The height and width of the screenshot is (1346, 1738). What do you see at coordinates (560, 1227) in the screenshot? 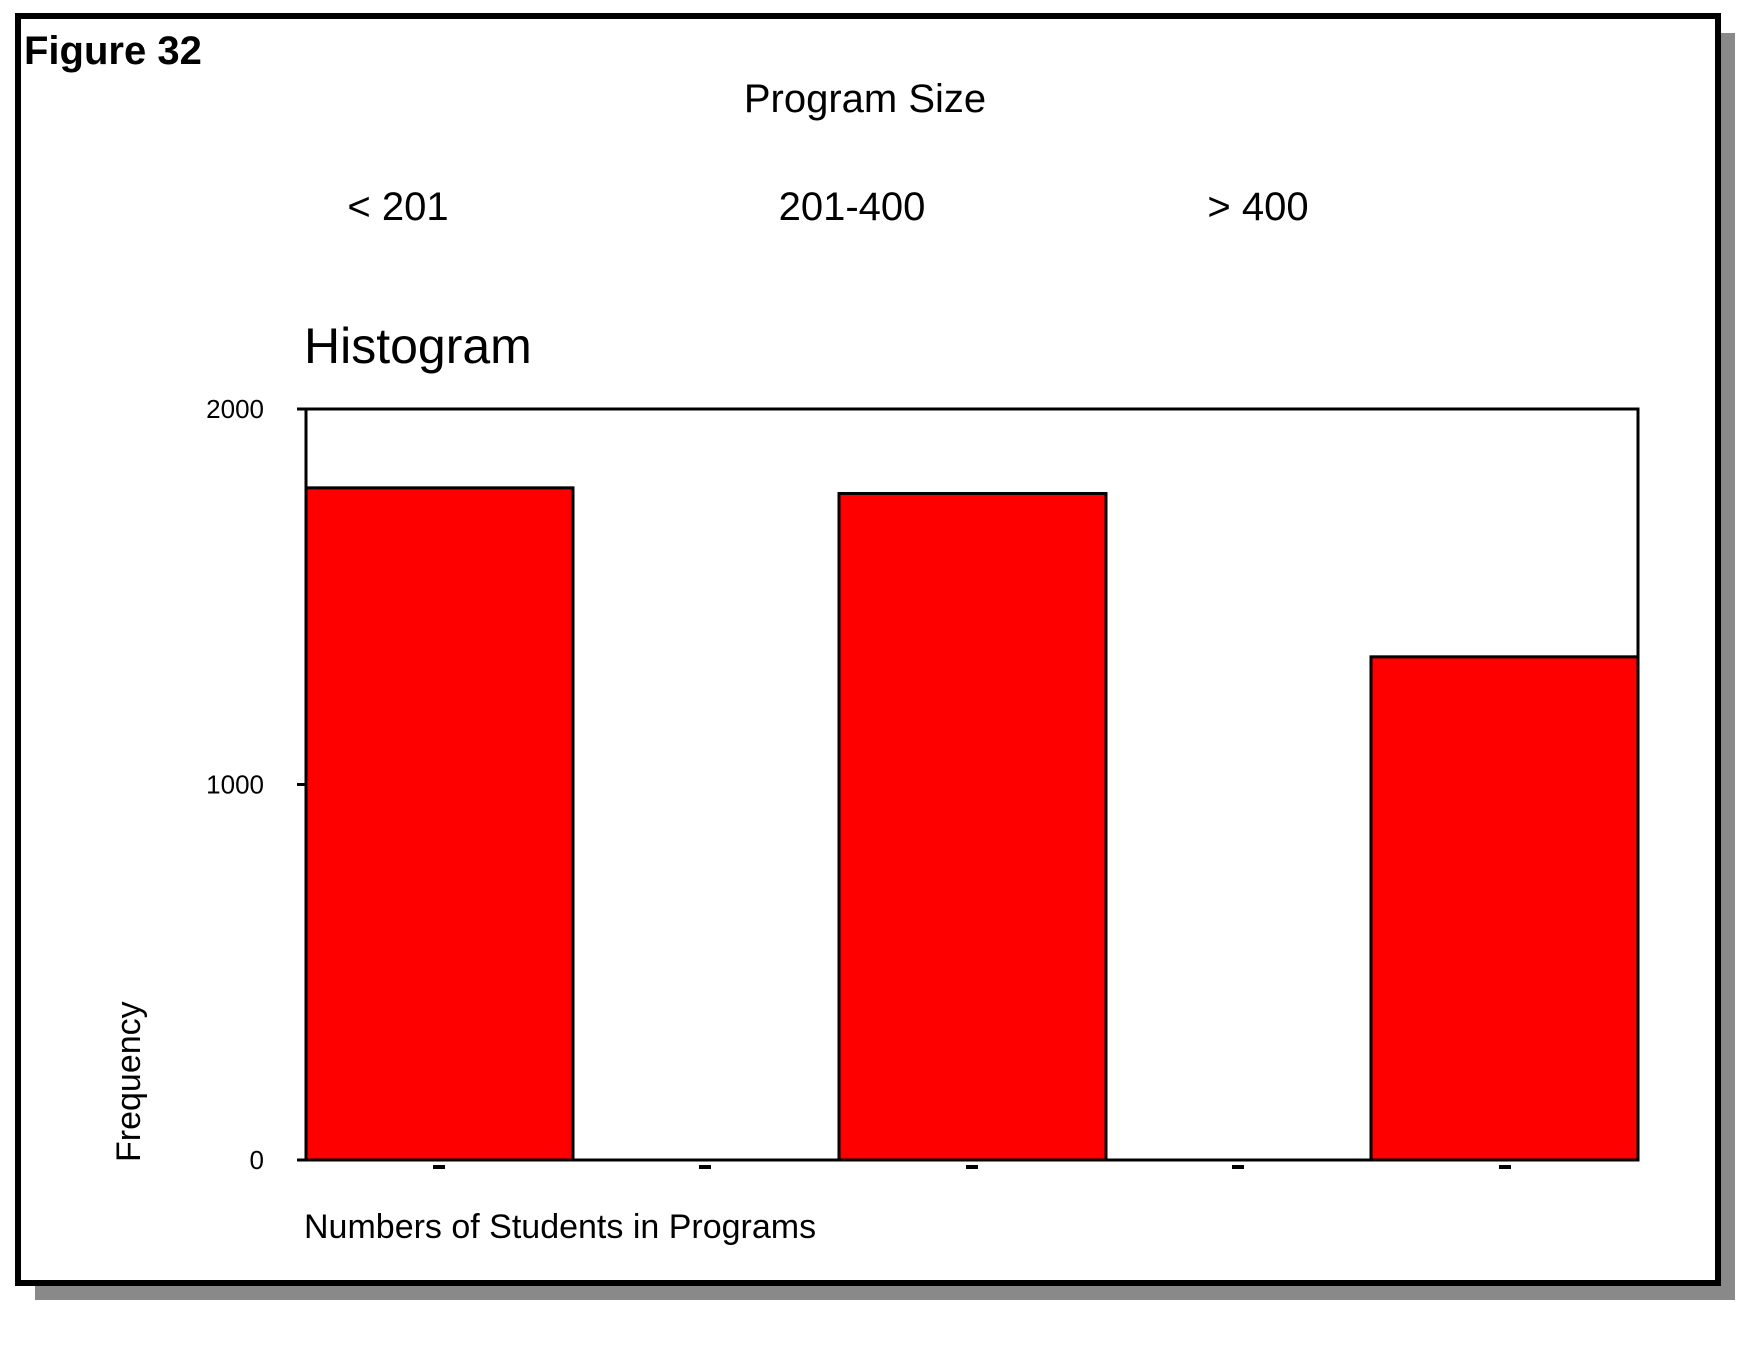
I see `x-axis-label: Numbers of Students in Programs` at bounding box center [560, 1227].